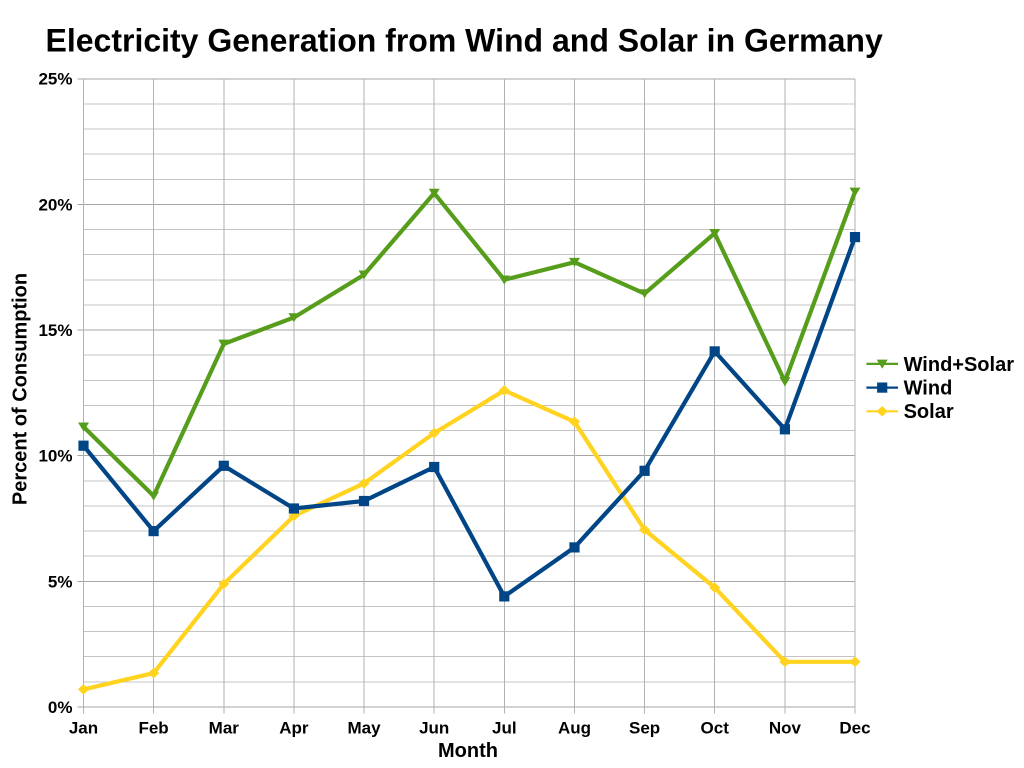 Image resolution: width=1024 pixels, height=768 pixels. What do you see at coordinates (224, 728) in the screenshot?
I see `svg-text: Mar` at bounding box center [224, 728].